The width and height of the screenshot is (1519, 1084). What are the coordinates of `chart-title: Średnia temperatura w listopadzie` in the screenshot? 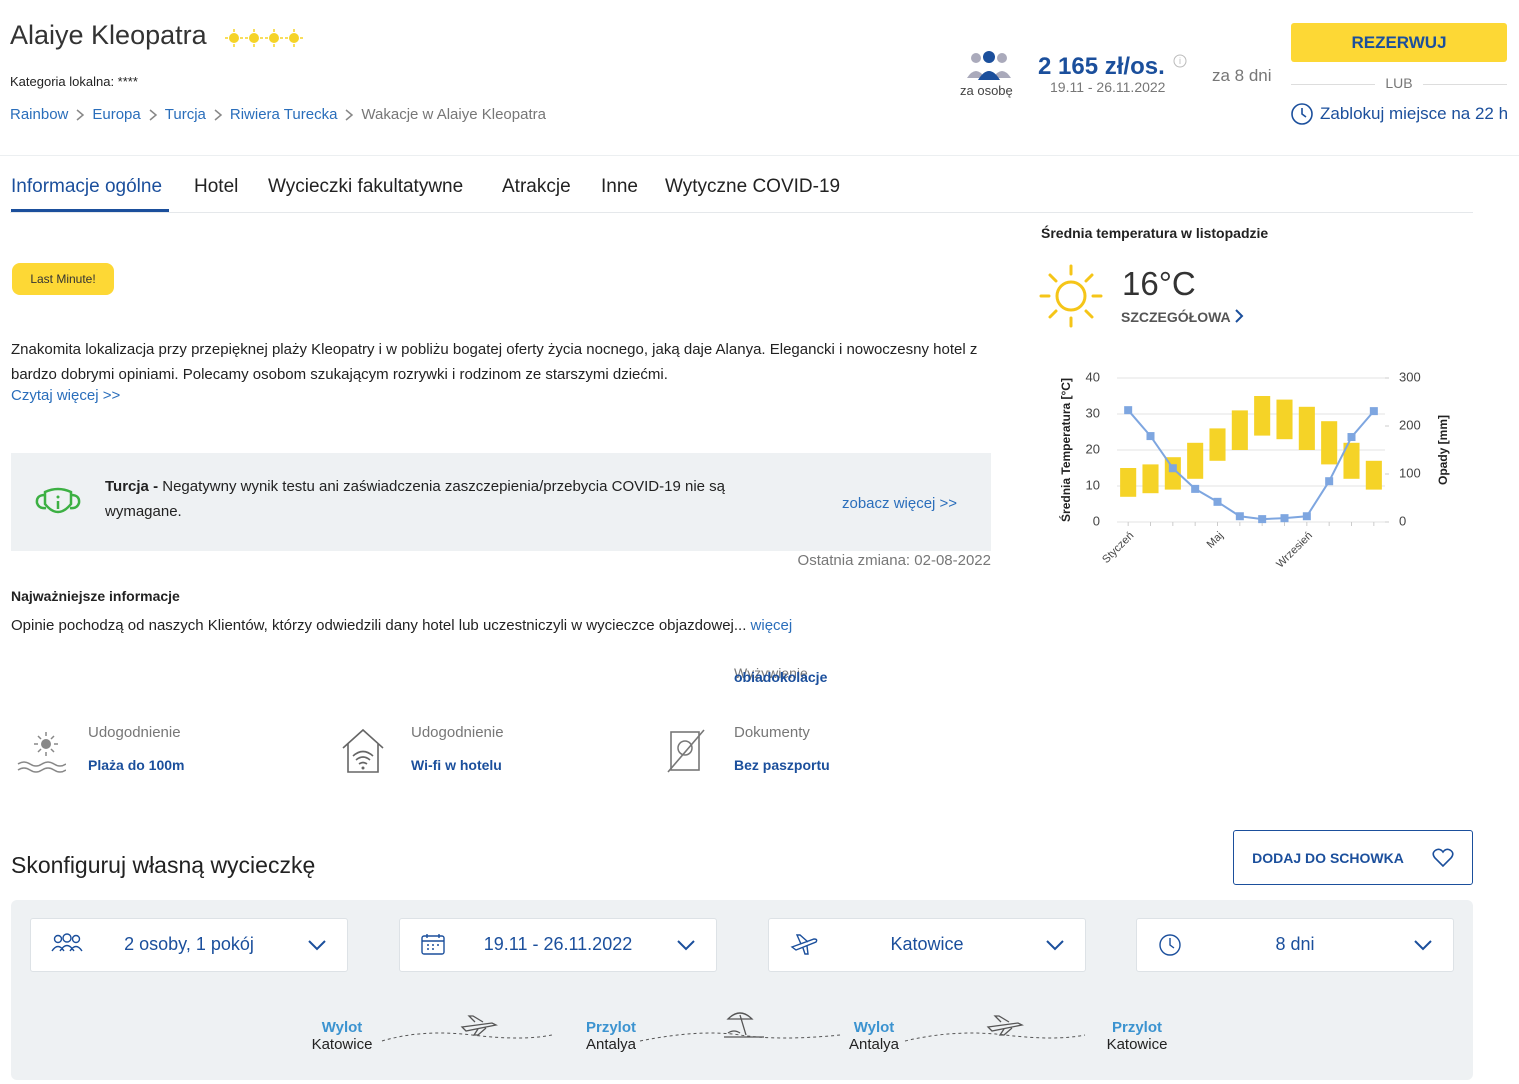 It's located at (1155, 233).